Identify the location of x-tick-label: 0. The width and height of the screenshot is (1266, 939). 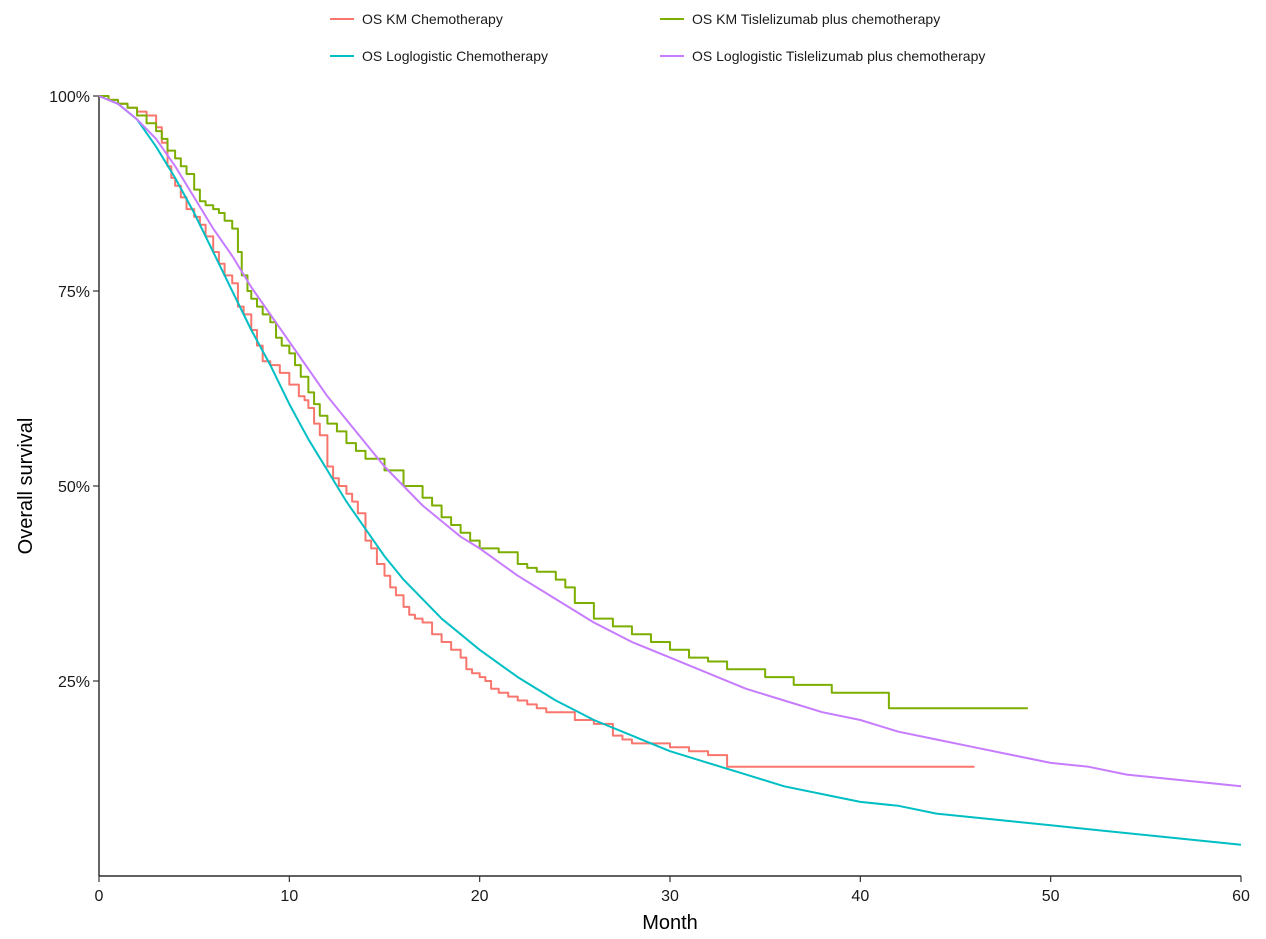
(99, 896).